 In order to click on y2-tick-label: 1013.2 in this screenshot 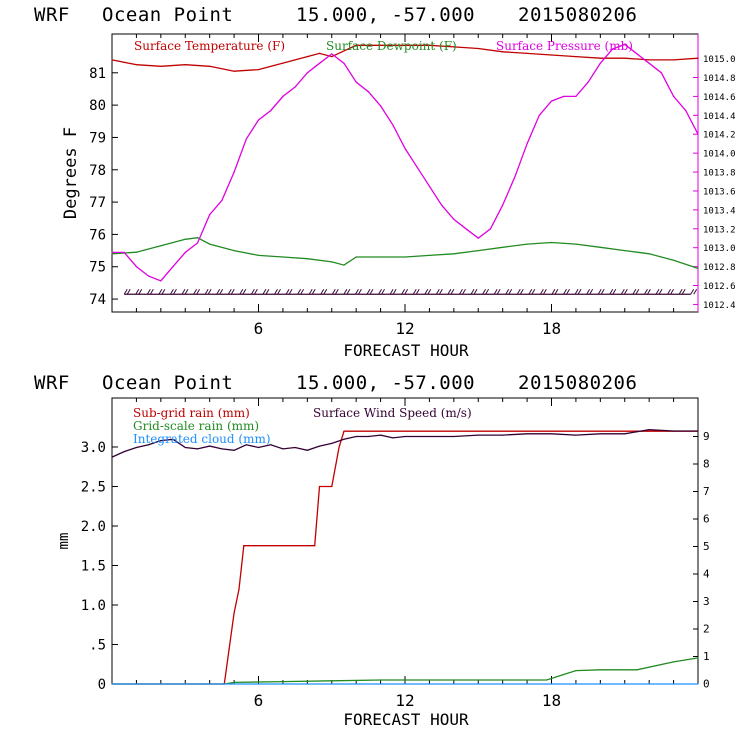, I will do `click(719, 230)`.